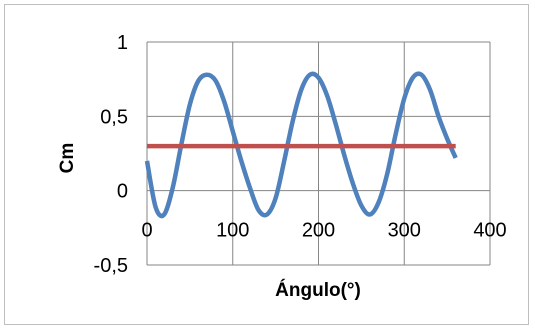 The height and width of the screenshot is (331, 535). What do you see at coordinates (318, 290) in the screenshot?
I see `x-axis-title: Ángulo(°)` at bounding box center [318, 290].